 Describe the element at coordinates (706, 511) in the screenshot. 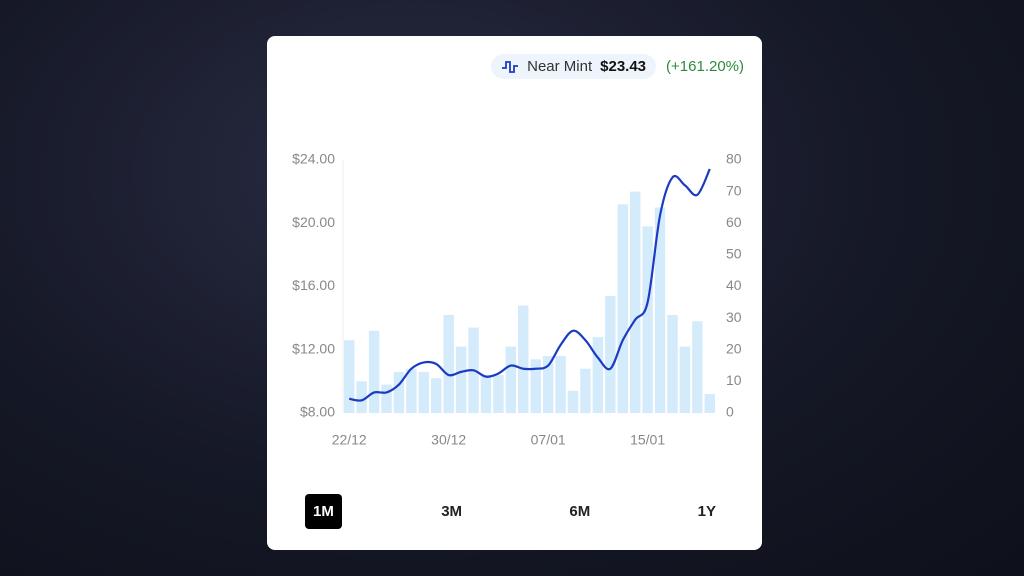

I see `range-tab: 1Y` at that location.